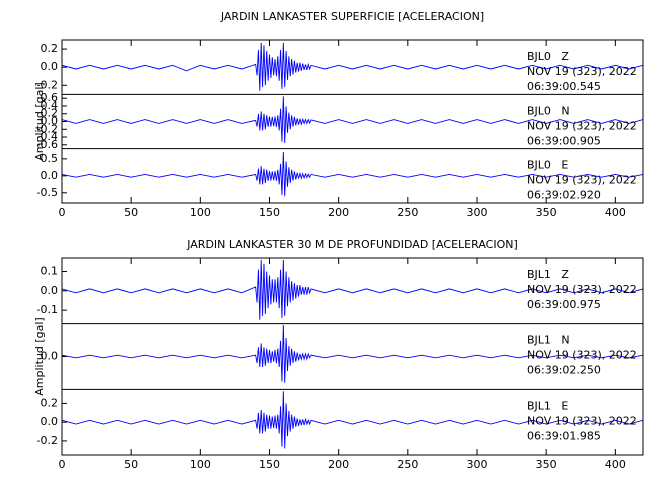 The width and height of the screenshot is (650, 500). I want to click on trace-annotation: 06:39:00.545, so click(564, 86).